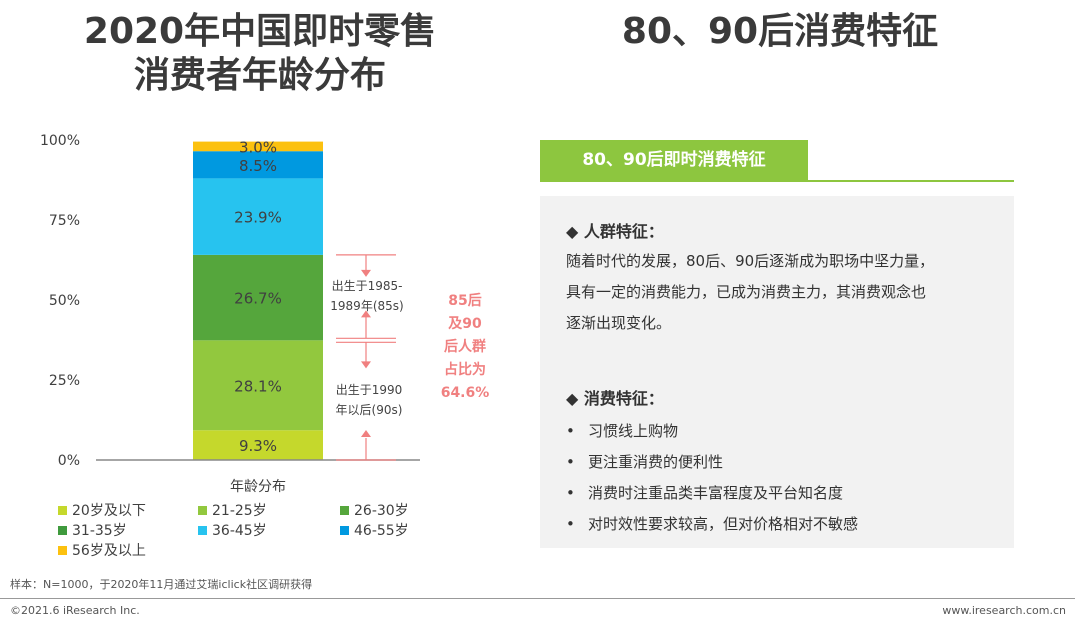 This screenshot has height=635, width=1080. I want to click on crowd-line-2: 具有一定的消费能力，已成为消费主力，其消费观念也, so click(746, 292).